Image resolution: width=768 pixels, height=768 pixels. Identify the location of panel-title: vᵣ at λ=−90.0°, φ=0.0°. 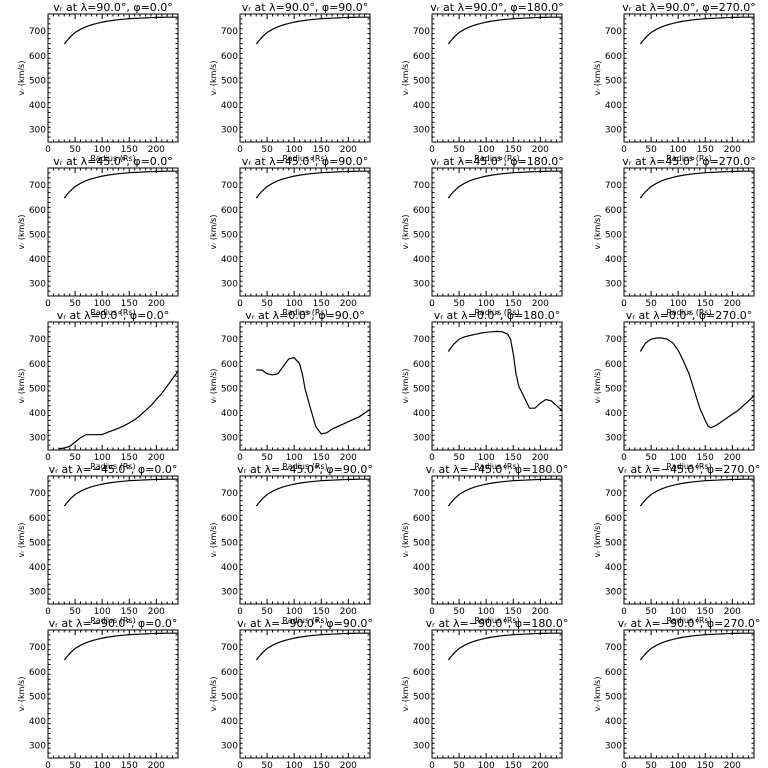
(113, 623).